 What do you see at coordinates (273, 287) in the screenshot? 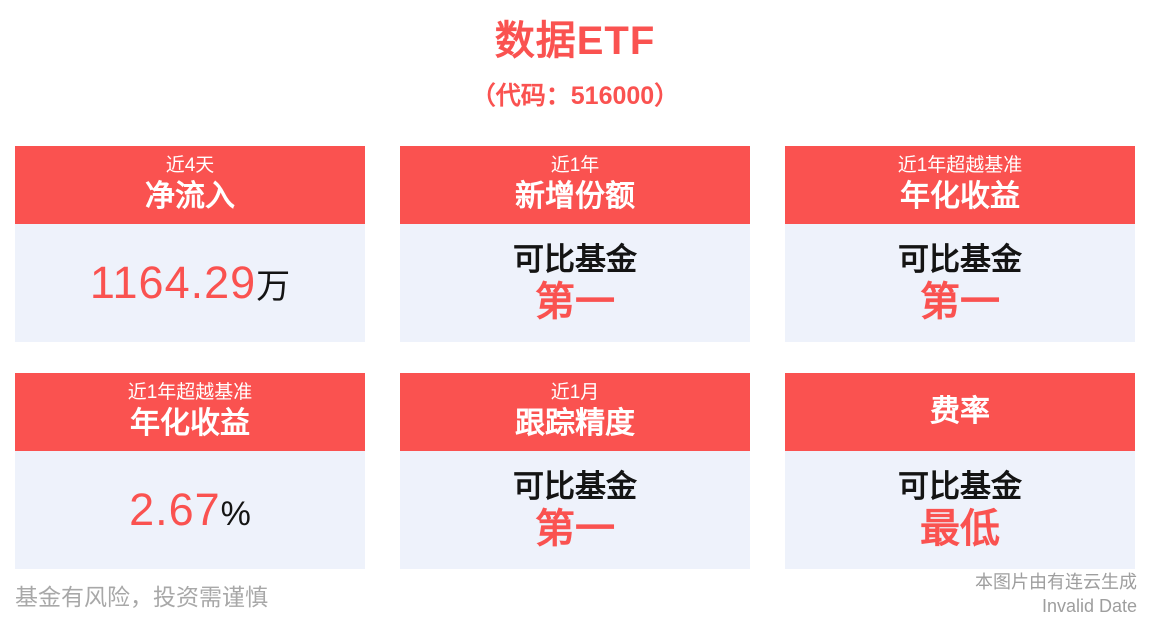
I see `stat-value-unit: 万` at bounding box center [273, 287].